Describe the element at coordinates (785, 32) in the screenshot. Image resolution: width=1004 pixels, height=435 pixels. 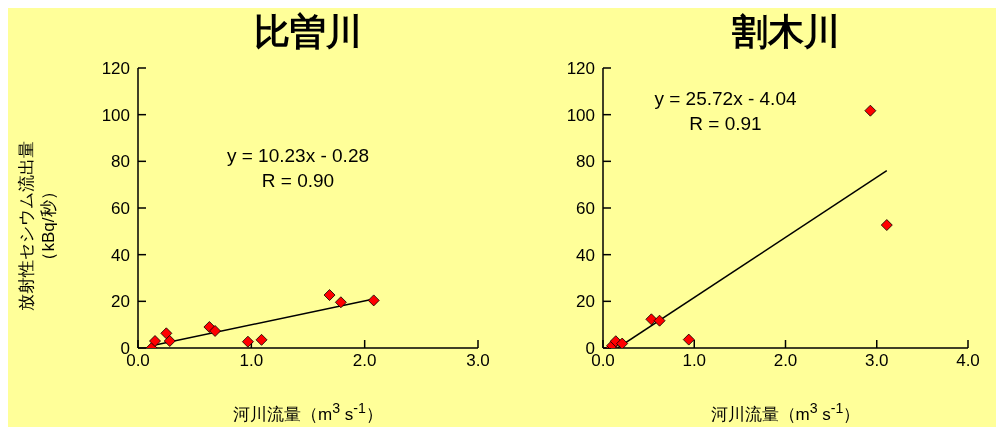
I see `chart-title: 割木川` at that location.